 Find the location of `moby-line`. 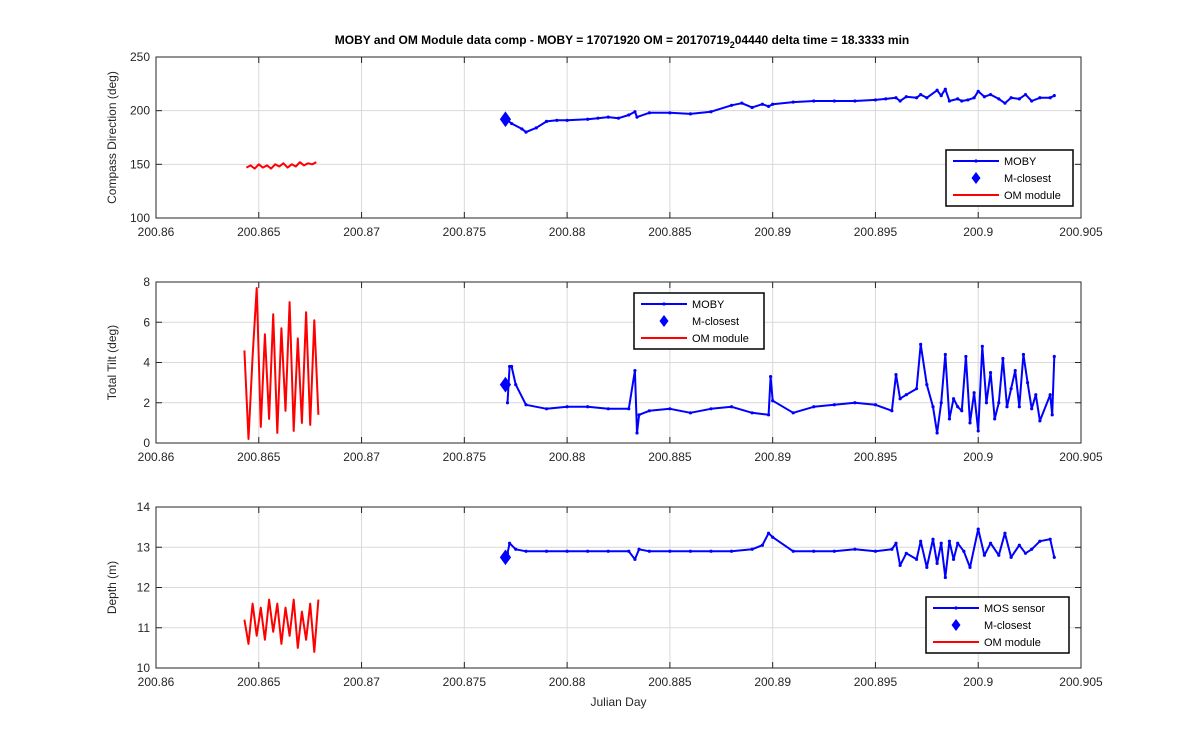

moby-line is located at coordinates (781, 388).